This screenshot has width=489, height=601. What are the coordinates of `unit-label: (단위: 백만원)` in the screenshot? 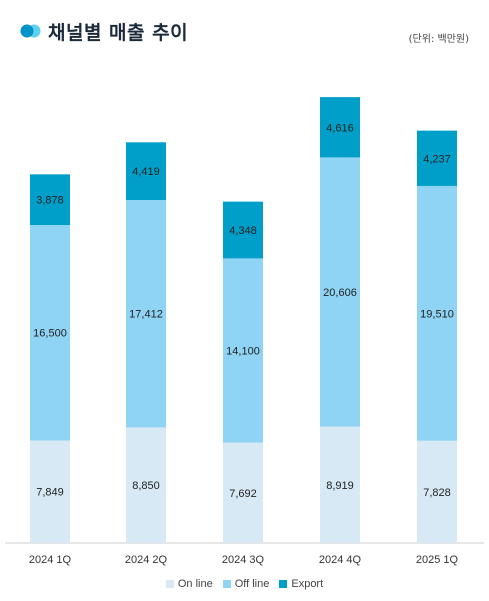 It's located at (438, 39).